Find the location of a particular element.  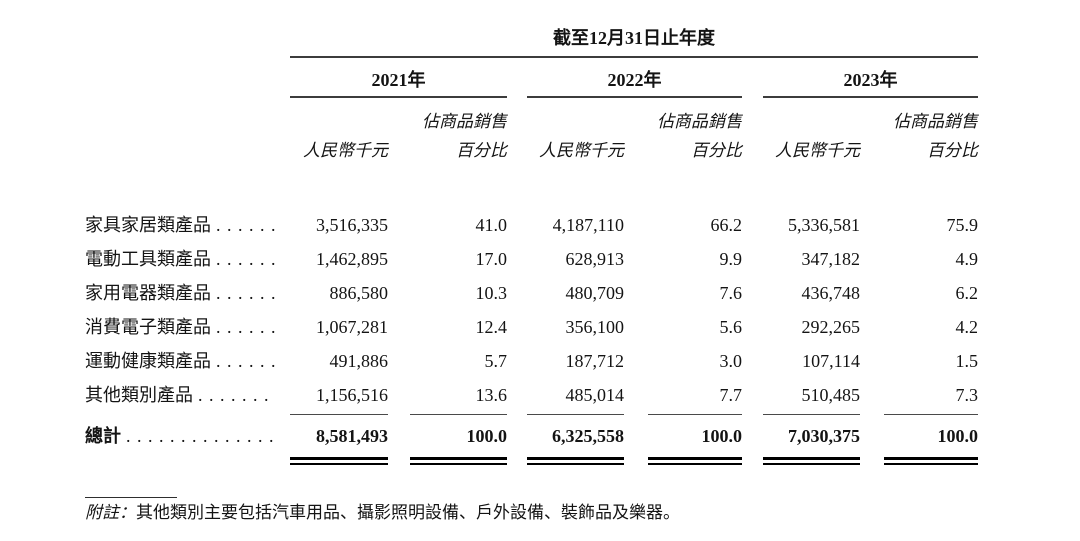

header-top-rule is located at coordinates (634, 57).